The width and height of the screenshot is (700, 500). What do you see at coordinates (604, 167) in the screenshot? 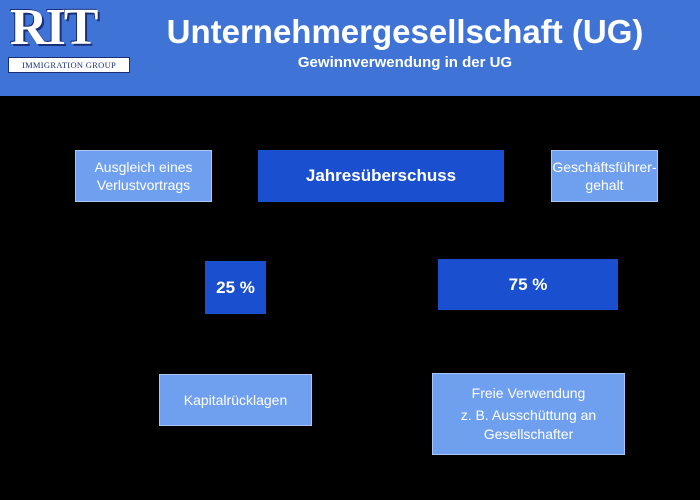
I see `node-geschaeftsfuehrergehalt-line1: Geschäftsführer-` at bounding box center [604, 167].